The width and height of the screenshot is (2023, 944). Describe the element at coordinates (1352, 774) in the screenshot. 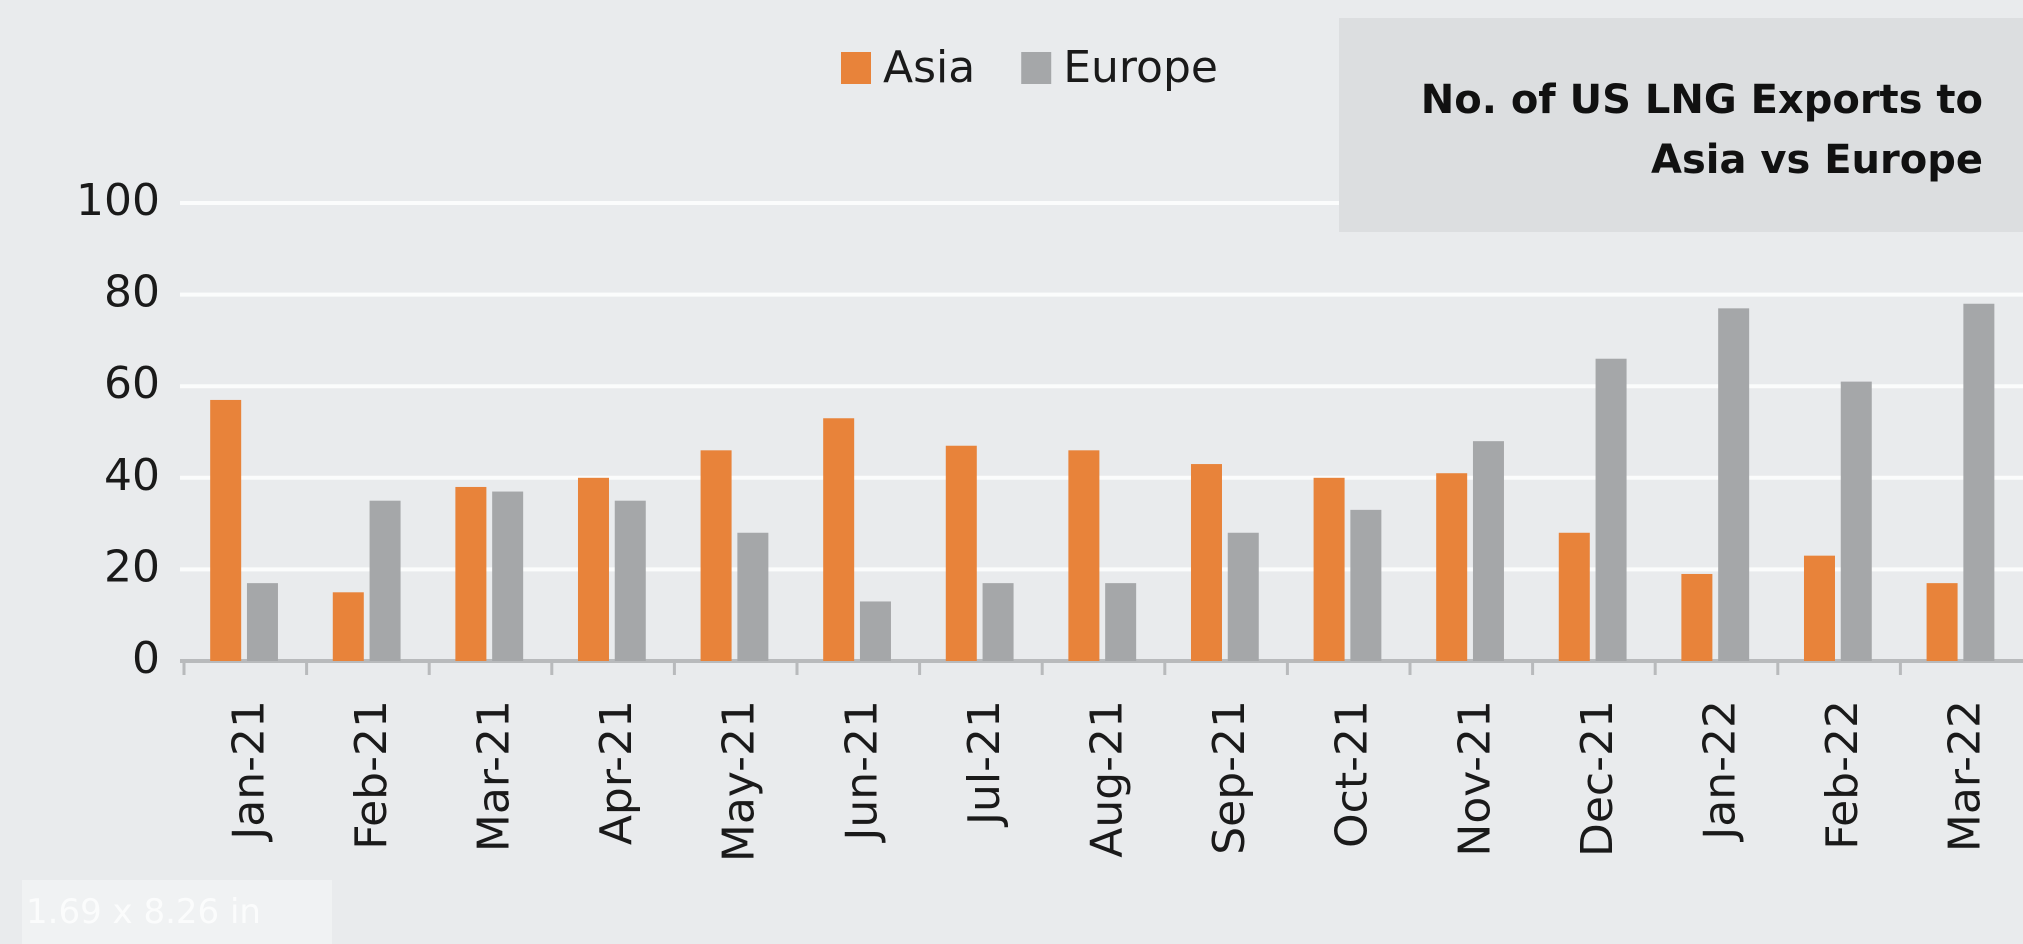

I see `x-tick-label: Oct-21` at that location.